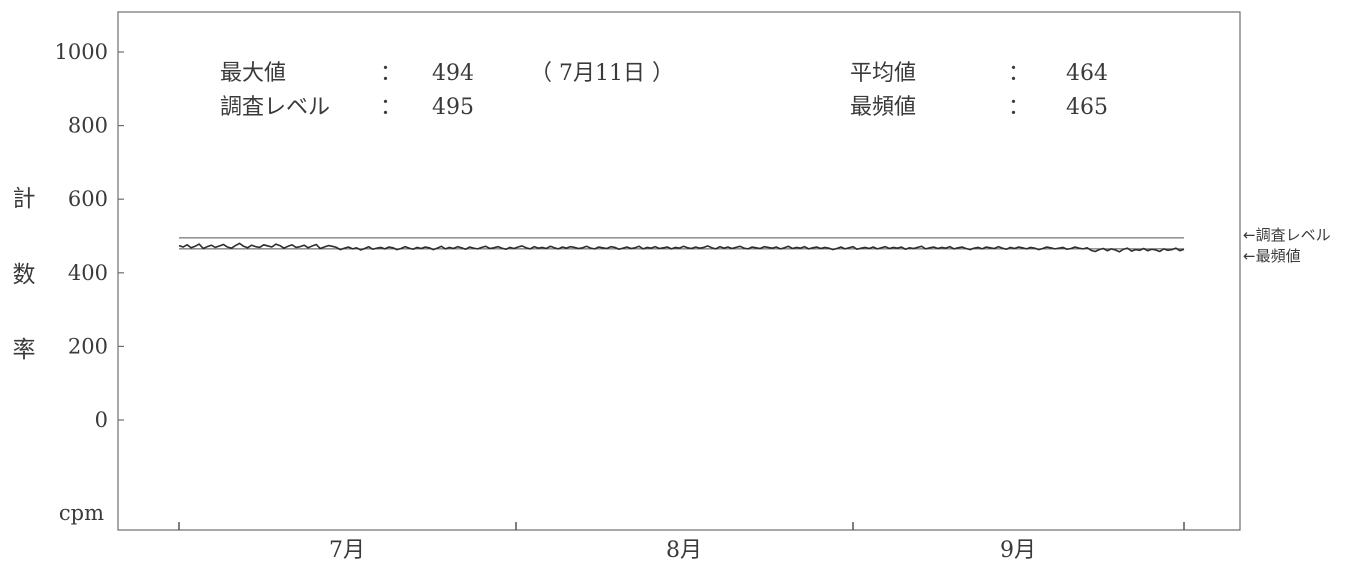 This screenshot has height=568, width=1364. Describe the element at coordinates (391, 73) in the screenshot. I see `max-colon: ：` at that location.